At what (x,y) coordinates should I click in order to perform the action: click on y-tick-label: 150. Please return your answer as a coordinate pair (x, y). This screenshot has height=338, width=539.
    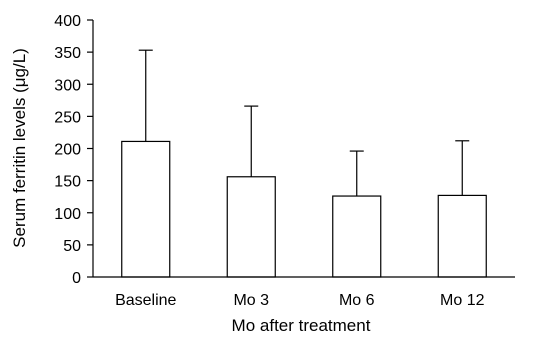
    Looking at the image, I should click on (67, 182).